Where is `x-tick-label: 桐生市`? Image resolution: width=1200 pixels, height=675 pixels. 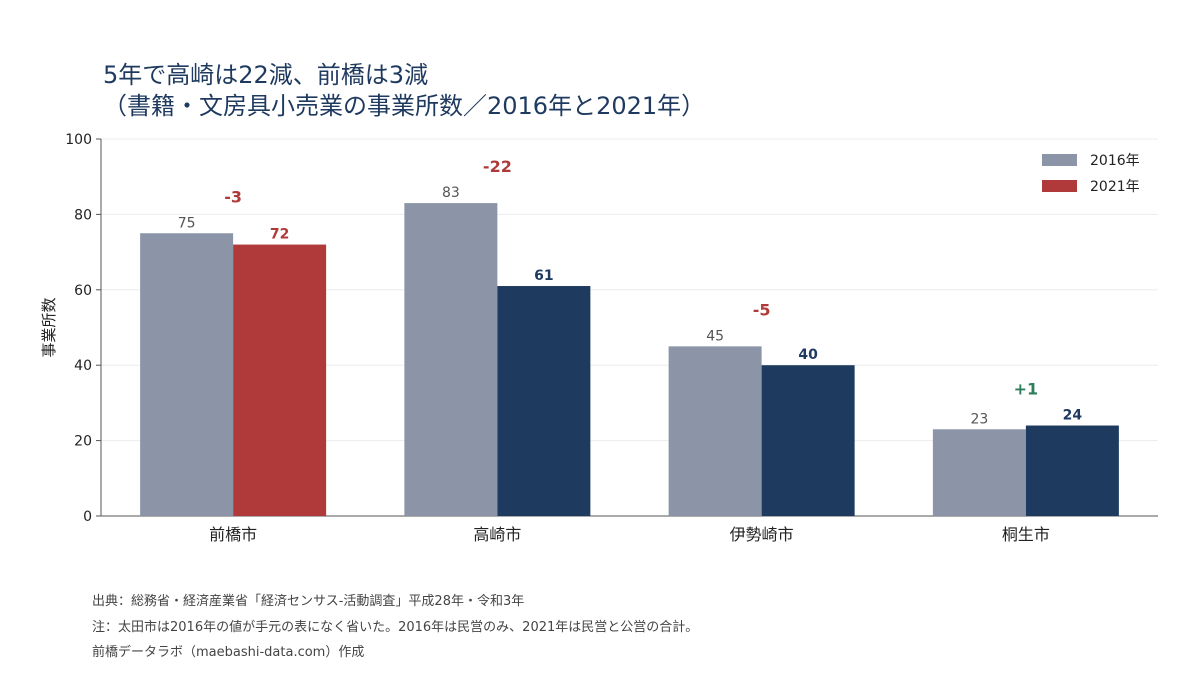 x-tick-label: 桐生市 is located at coordinates (1026, 534).